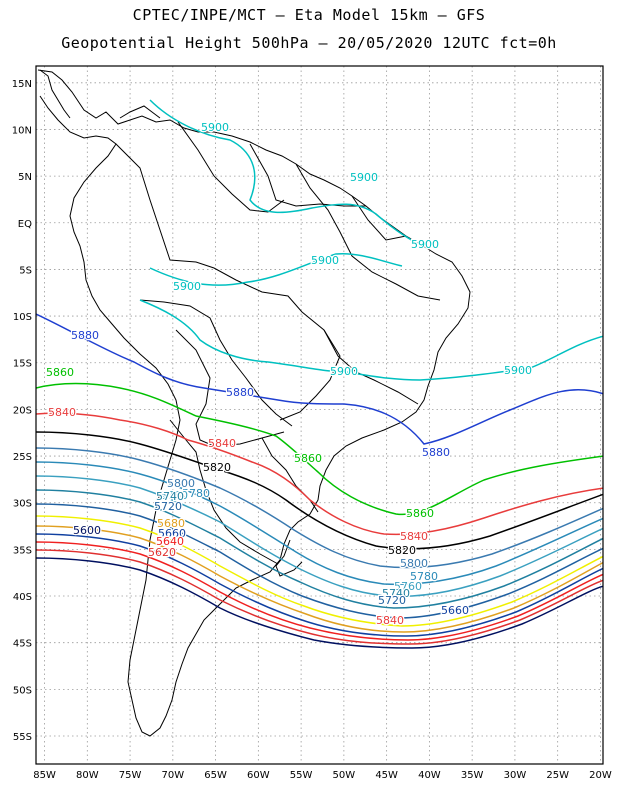  What do you see at coordinates (130, 775) in the screenshot?
I see `lon-tick-label: 75W` at bounding box center [130, 775].